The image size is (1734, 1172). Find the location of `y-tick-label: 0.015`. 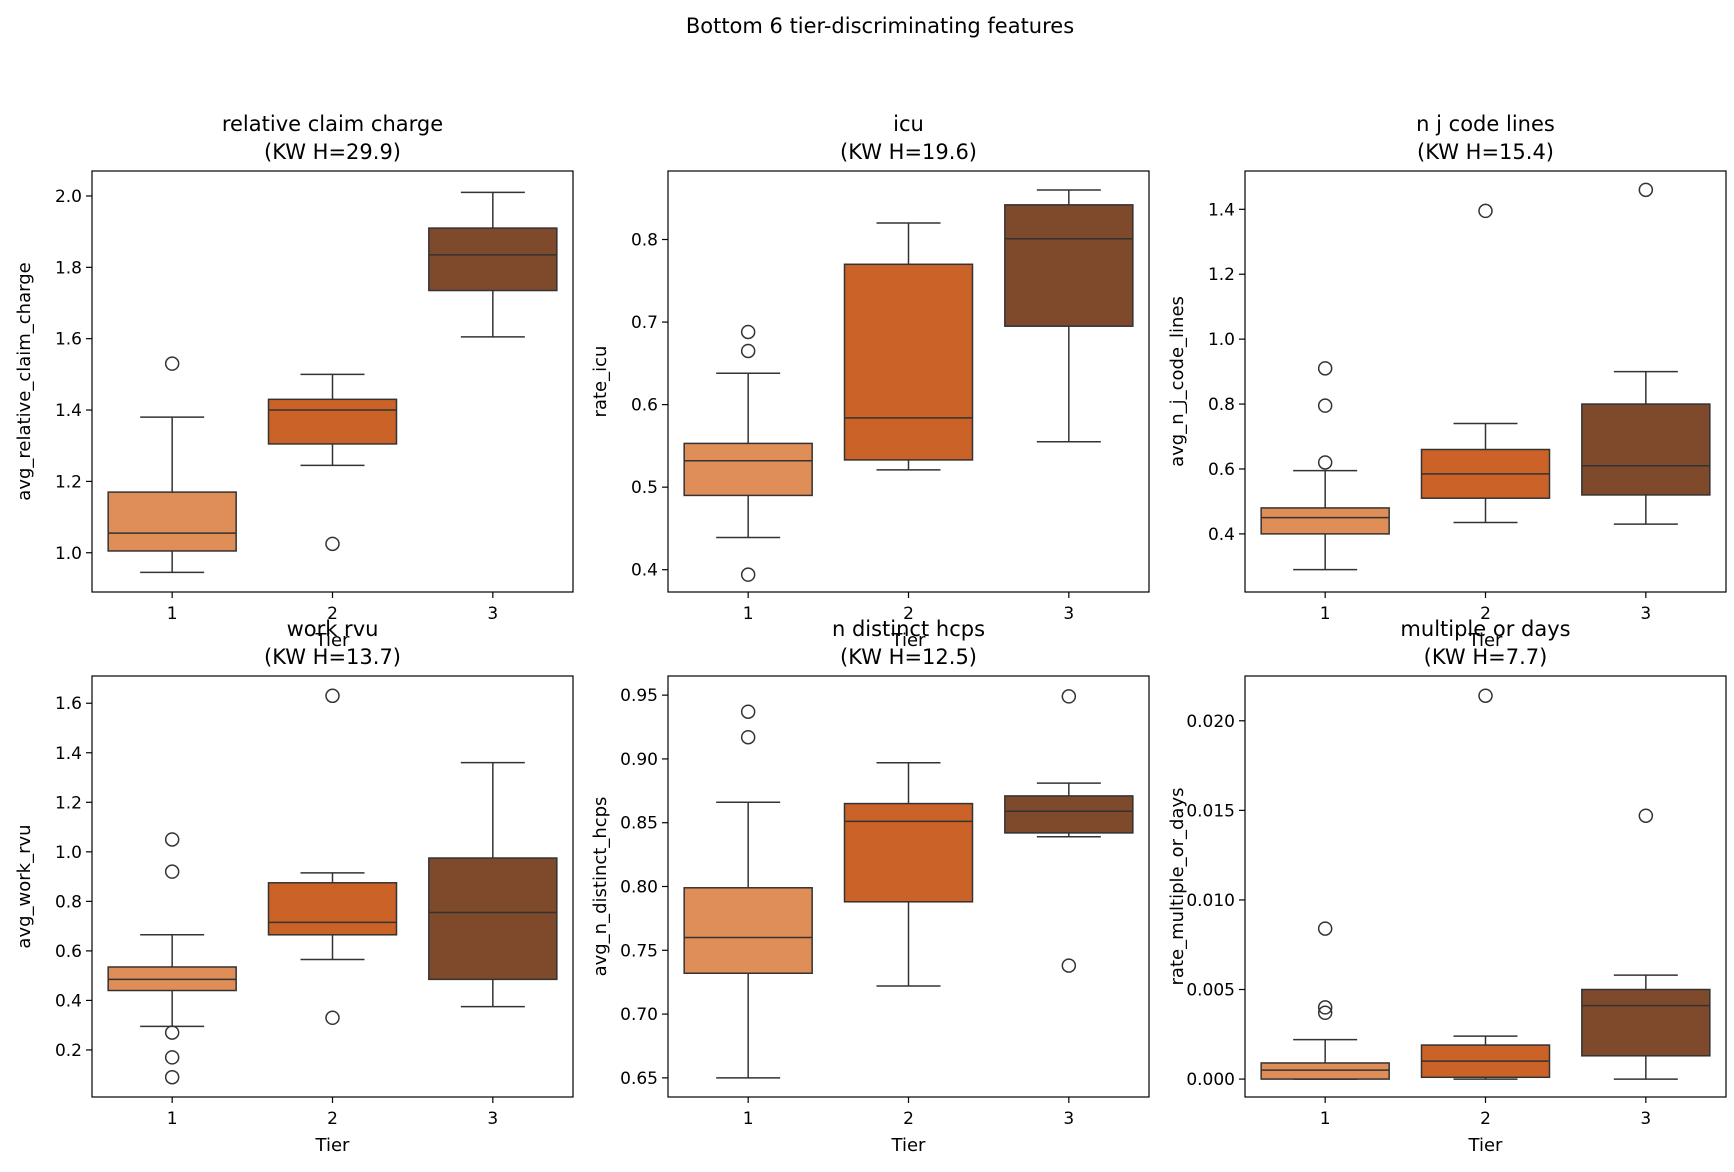

y-tick-label: 0.015 is located at coordinates (1210, 811).